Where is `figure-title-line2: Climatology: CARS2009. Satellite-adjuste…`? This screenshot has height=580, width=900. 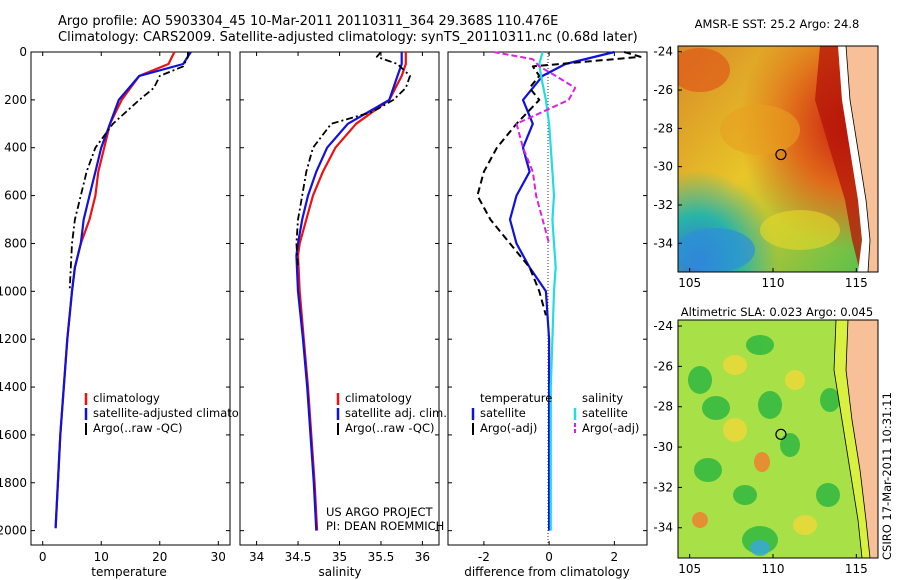 figure-title-line2: Climatology: CARS2009. Satellite-adjuste… is located at coordinates (348, 37).